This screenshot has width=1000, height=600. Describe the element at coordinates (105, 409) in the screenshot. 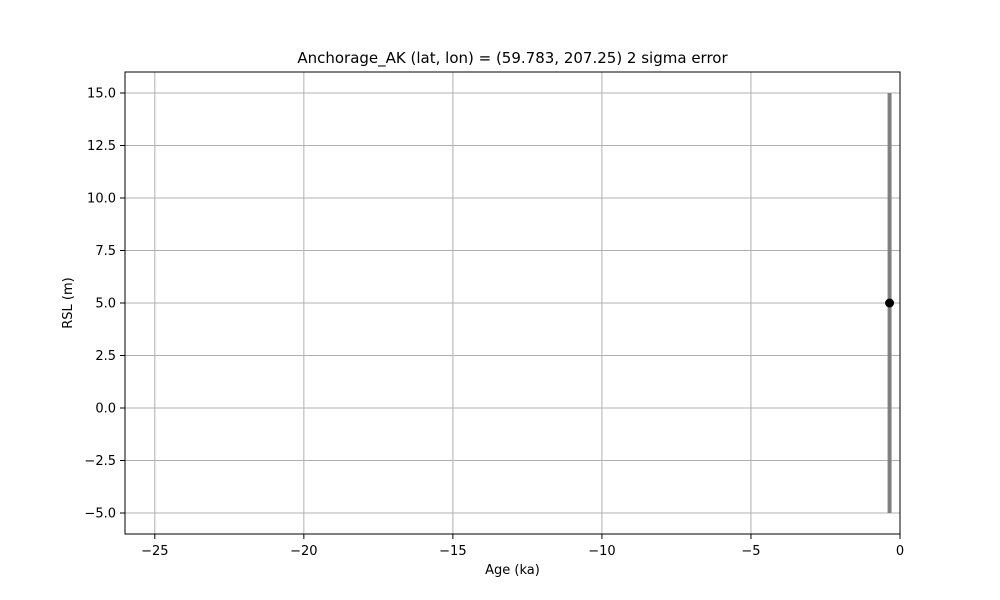

I see `y-tick-label: 0.0` at that location.